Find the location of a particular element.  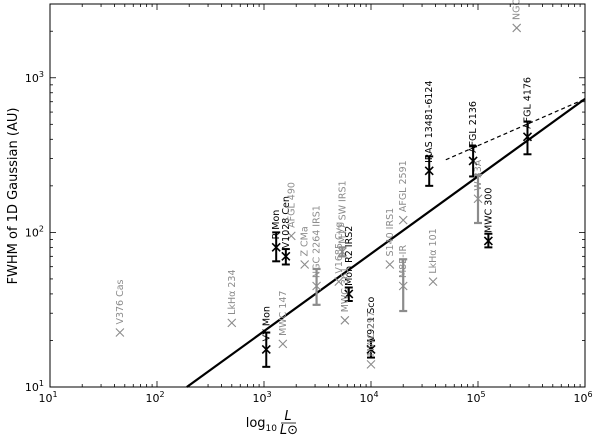

x-axis-title-denominator: L⊙ is located at coordinates (289, 430).